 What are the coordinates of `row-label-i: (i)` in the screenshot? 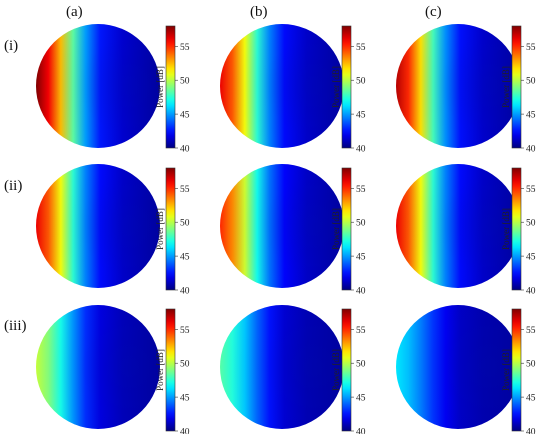 It's located at (11, 46).